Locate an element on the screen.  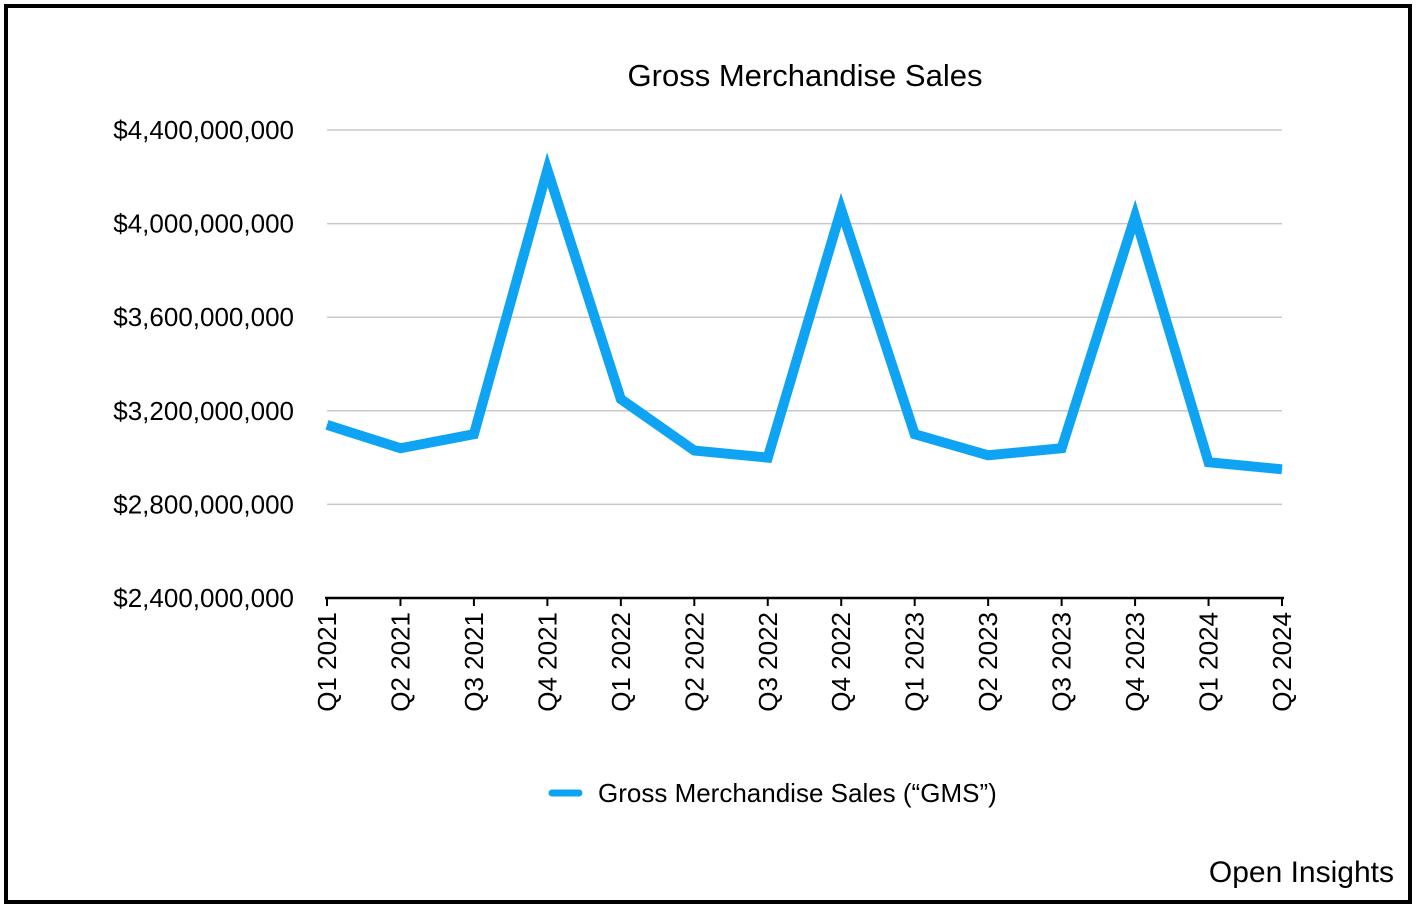
x-tick-label: Q3 2021 is located at coordinates (474, 662).